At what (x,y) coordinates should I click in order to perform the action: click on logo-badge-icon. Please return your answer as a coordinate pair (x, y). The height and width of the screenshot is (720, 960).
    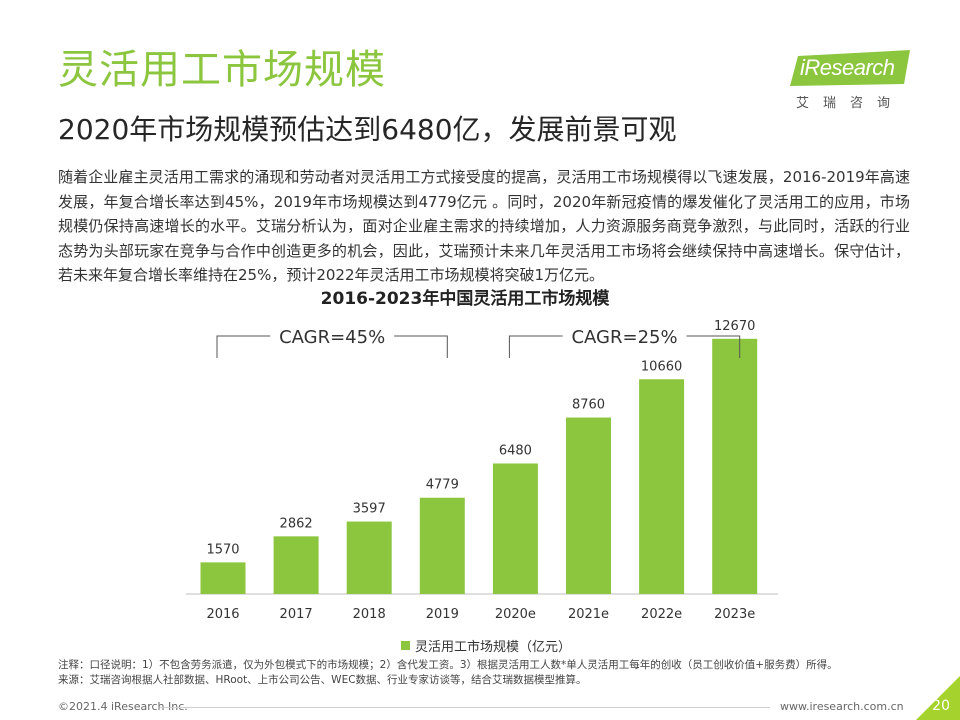
    Looking at the image, I should click on (850, 68).